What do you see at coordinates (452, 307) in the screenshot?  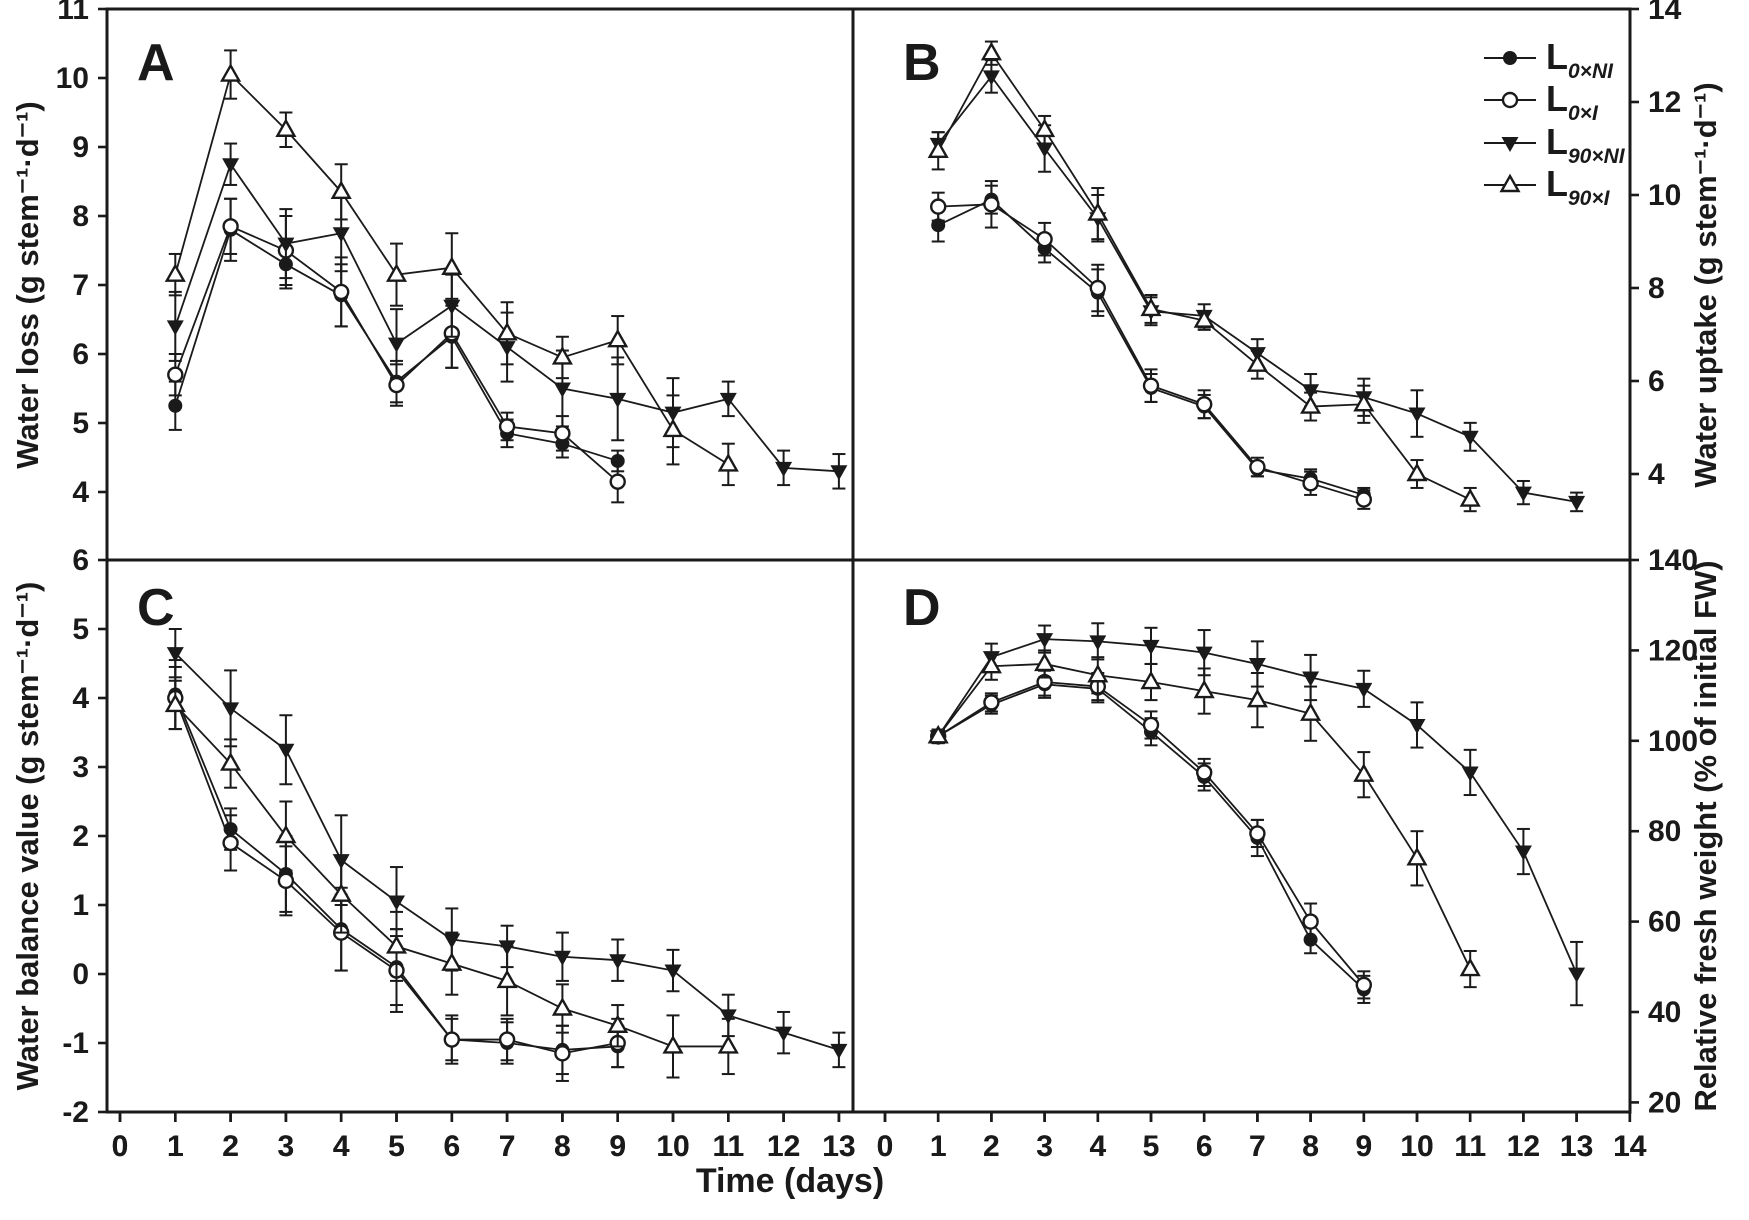 I see `point-L90xNI-day6` at bounding box center [452, 307].